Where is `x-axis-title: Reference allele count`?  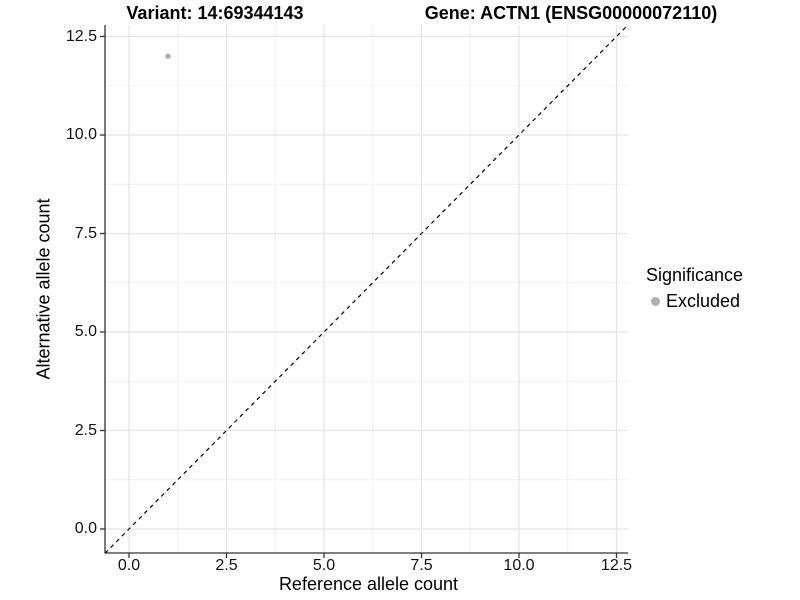
x-axis-title: Reference allele count is located at coordinates (368, 584).